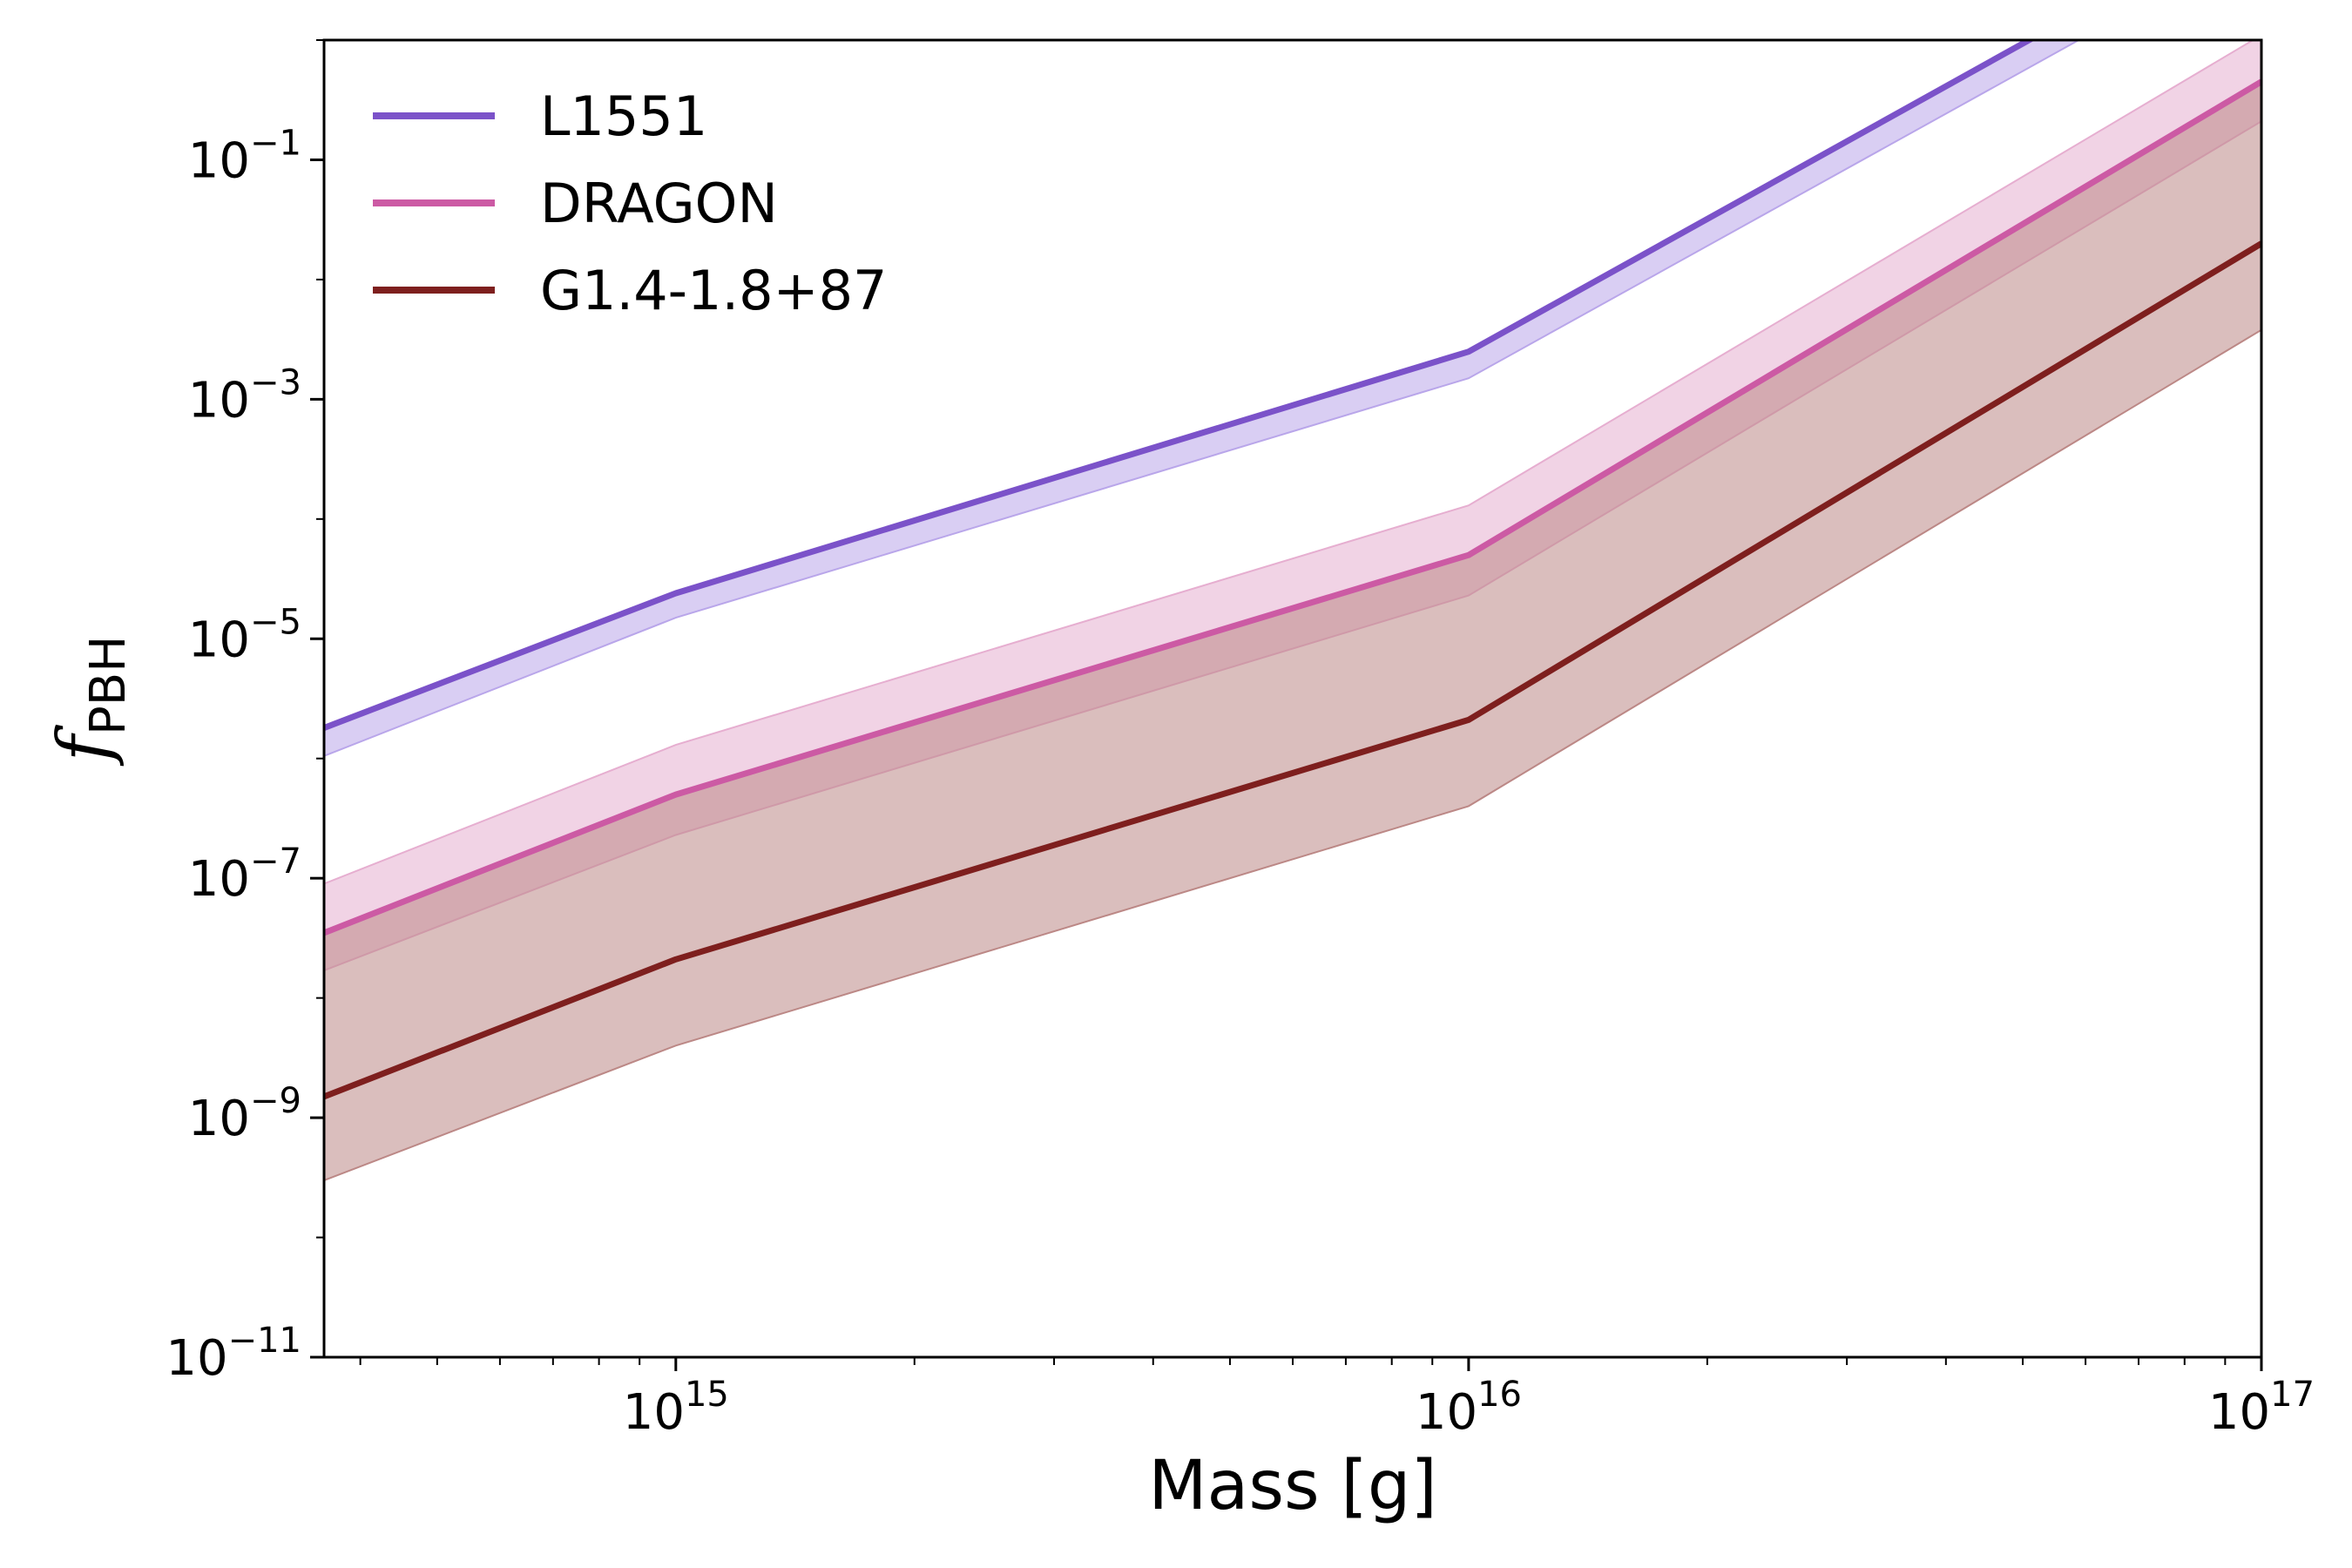 The height and width of the screenshot is (1568, 2352). What do you see at coordinates (245, 395) in the screenshot?
I see `y-tick-label: 10⁻³` at bounding box center [245, 395].